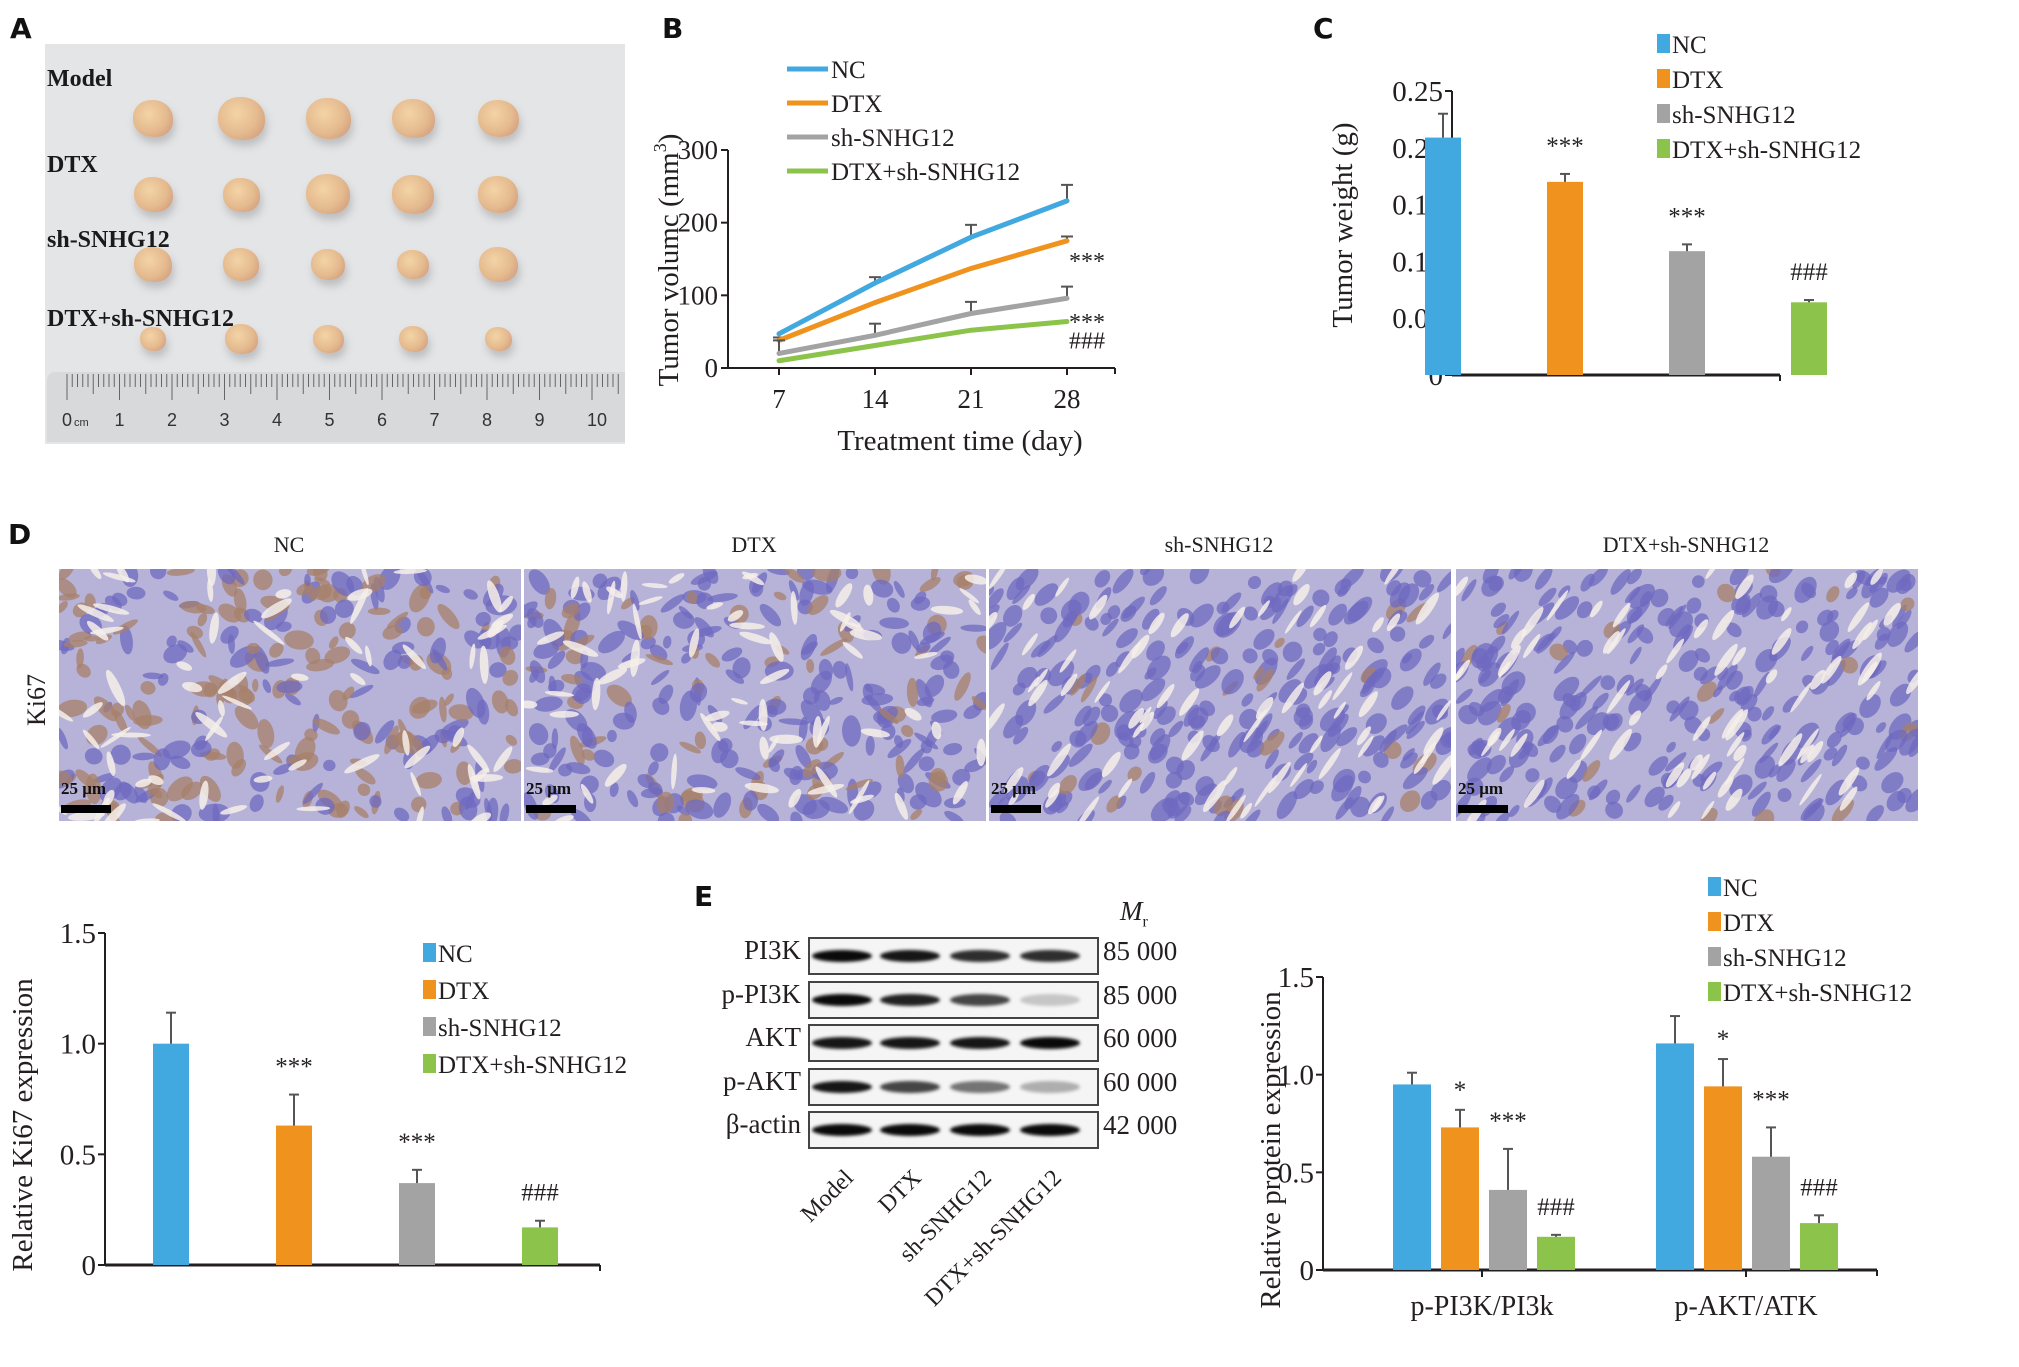 The height and width of the screenshot is (1367, 2019). What do you see at coordinates (741, 994) in the screenshot?
I see `blot-protein-label: p-PI3K` at bounding box center [741, 994].